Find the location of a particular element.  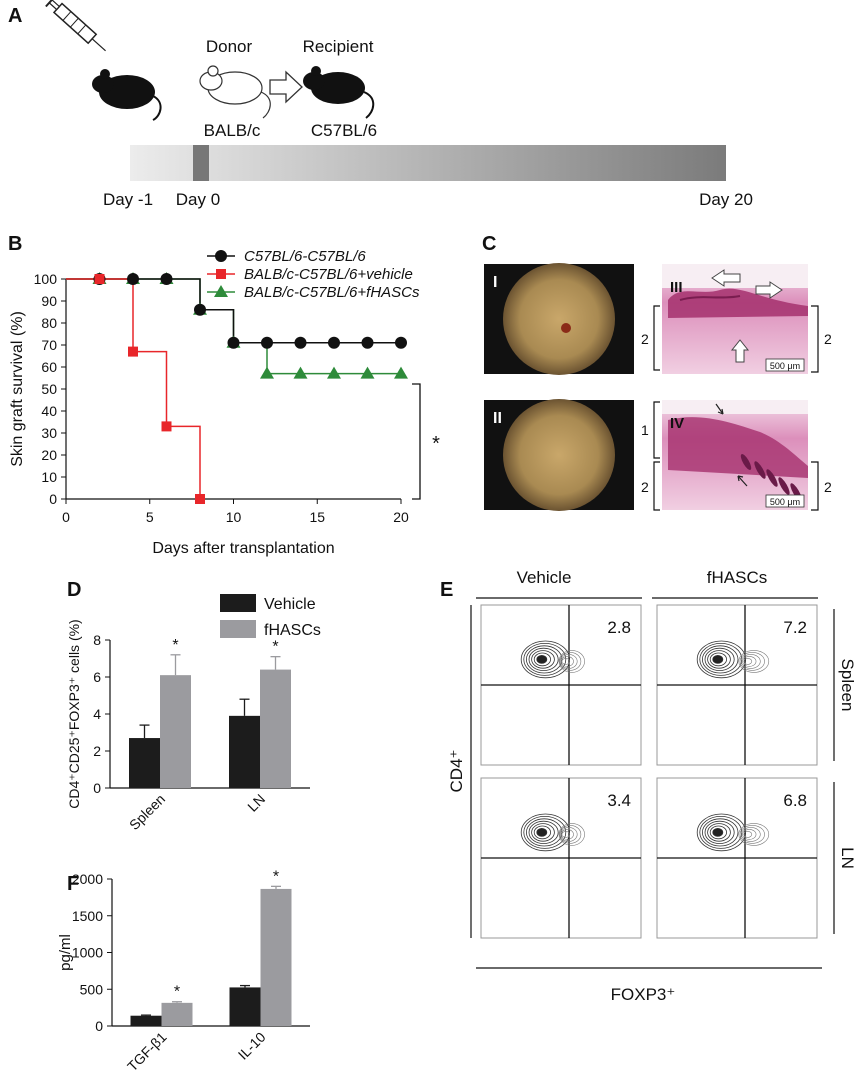

panel-label-e: E is located at coordinates (446, 590).